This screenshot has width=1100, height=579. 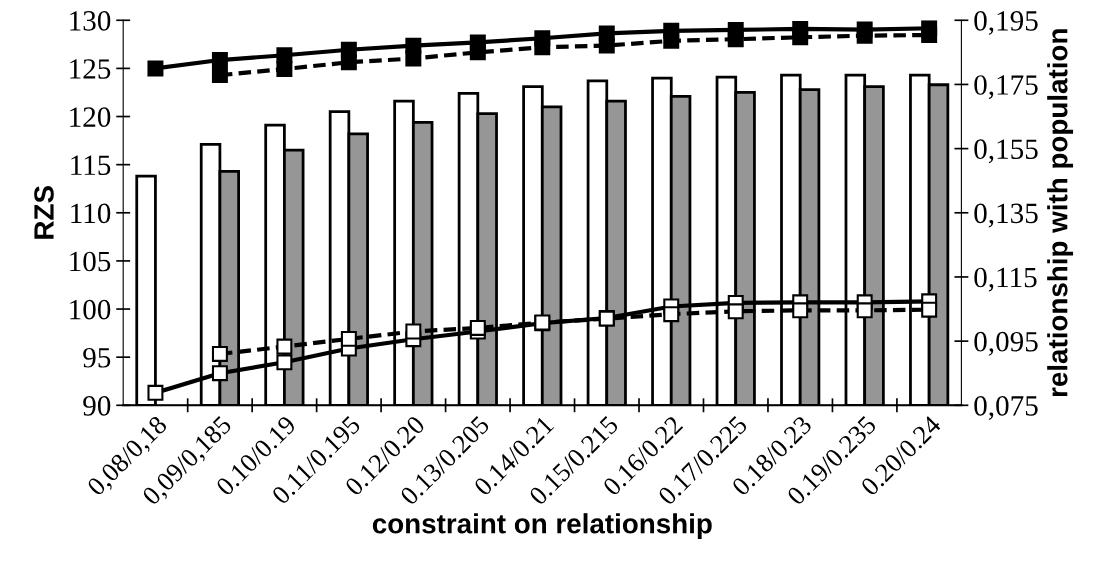 What do you see at coordinates (542, 526) in the screenshot?
I see `x-axis-title: constraint on relationship` at bounding box center [542, 526].